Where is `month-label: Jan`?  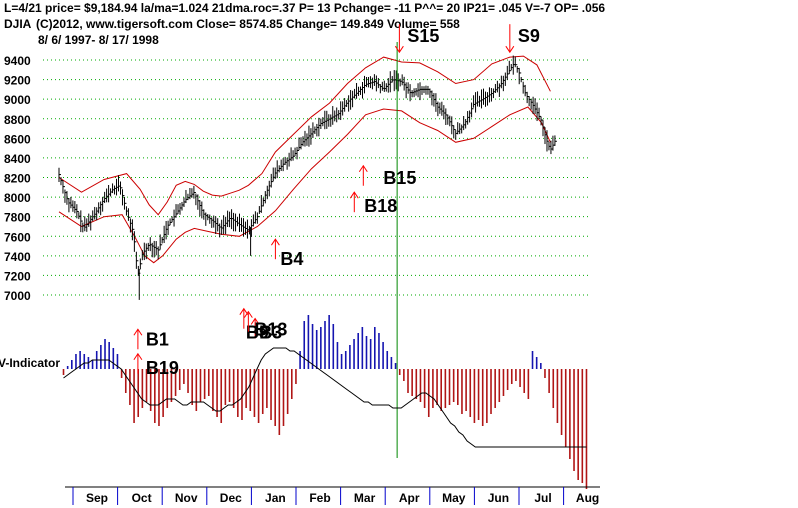
month-label: Jan is located at coordinates (275, 498).